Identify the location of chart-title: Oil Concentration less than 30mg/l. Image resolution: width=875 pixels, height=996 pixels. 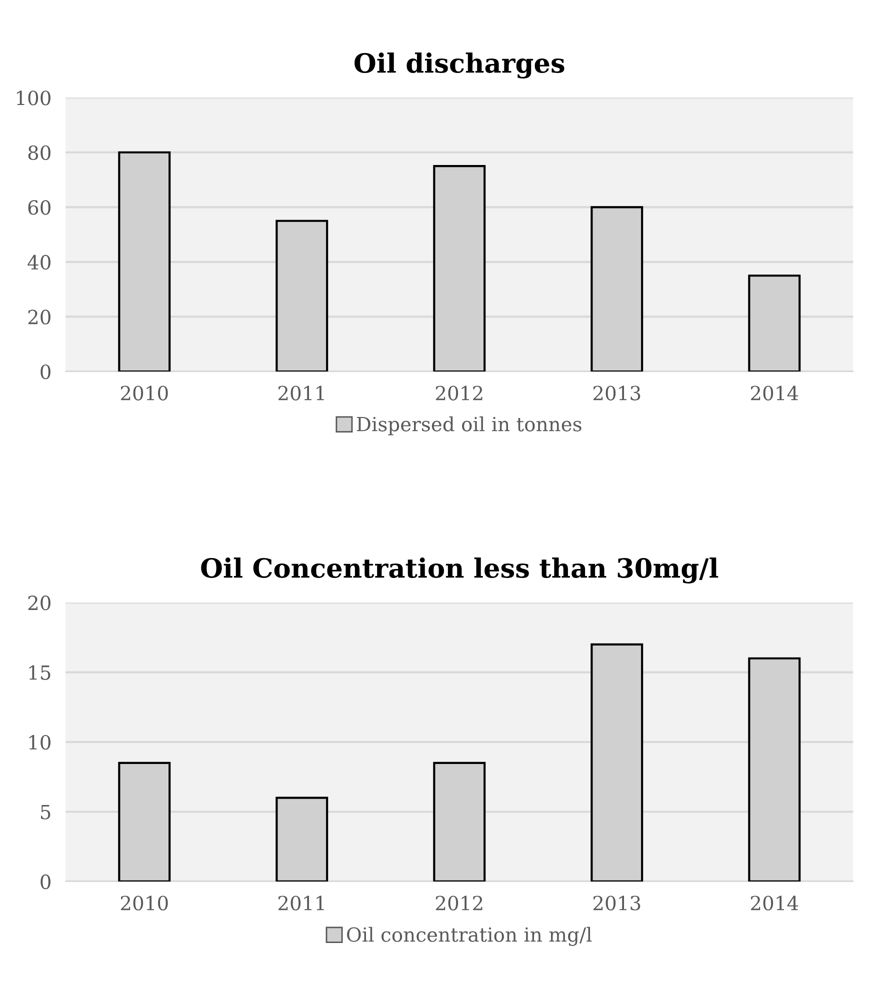
(459, 571).